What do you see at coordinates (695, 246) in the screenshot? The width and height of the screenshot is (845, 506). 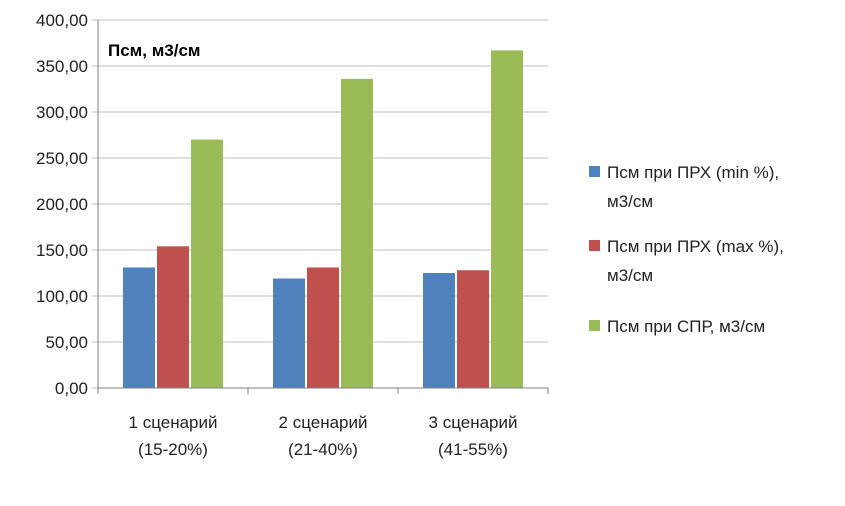 I see `legend-label: Псм при ПРХ (max %),` at bounding box center [695, 246].